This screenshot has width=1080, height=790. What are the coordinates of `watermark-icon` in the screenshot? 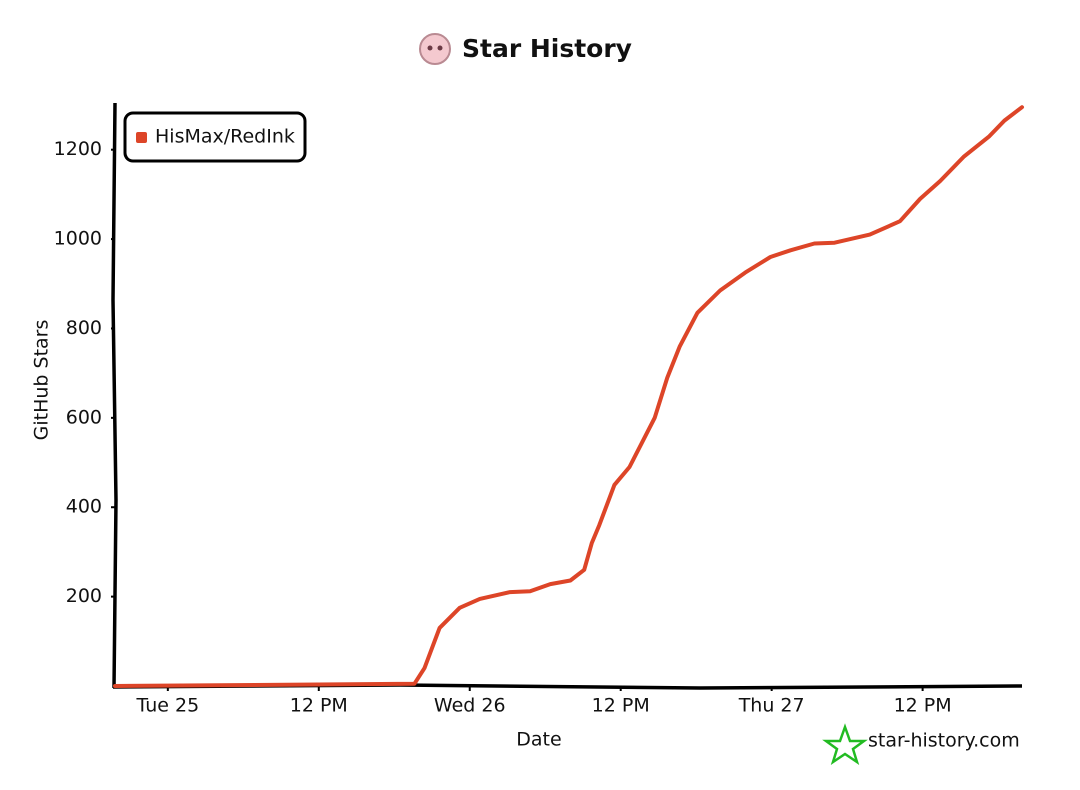 It's located at (845, 744).